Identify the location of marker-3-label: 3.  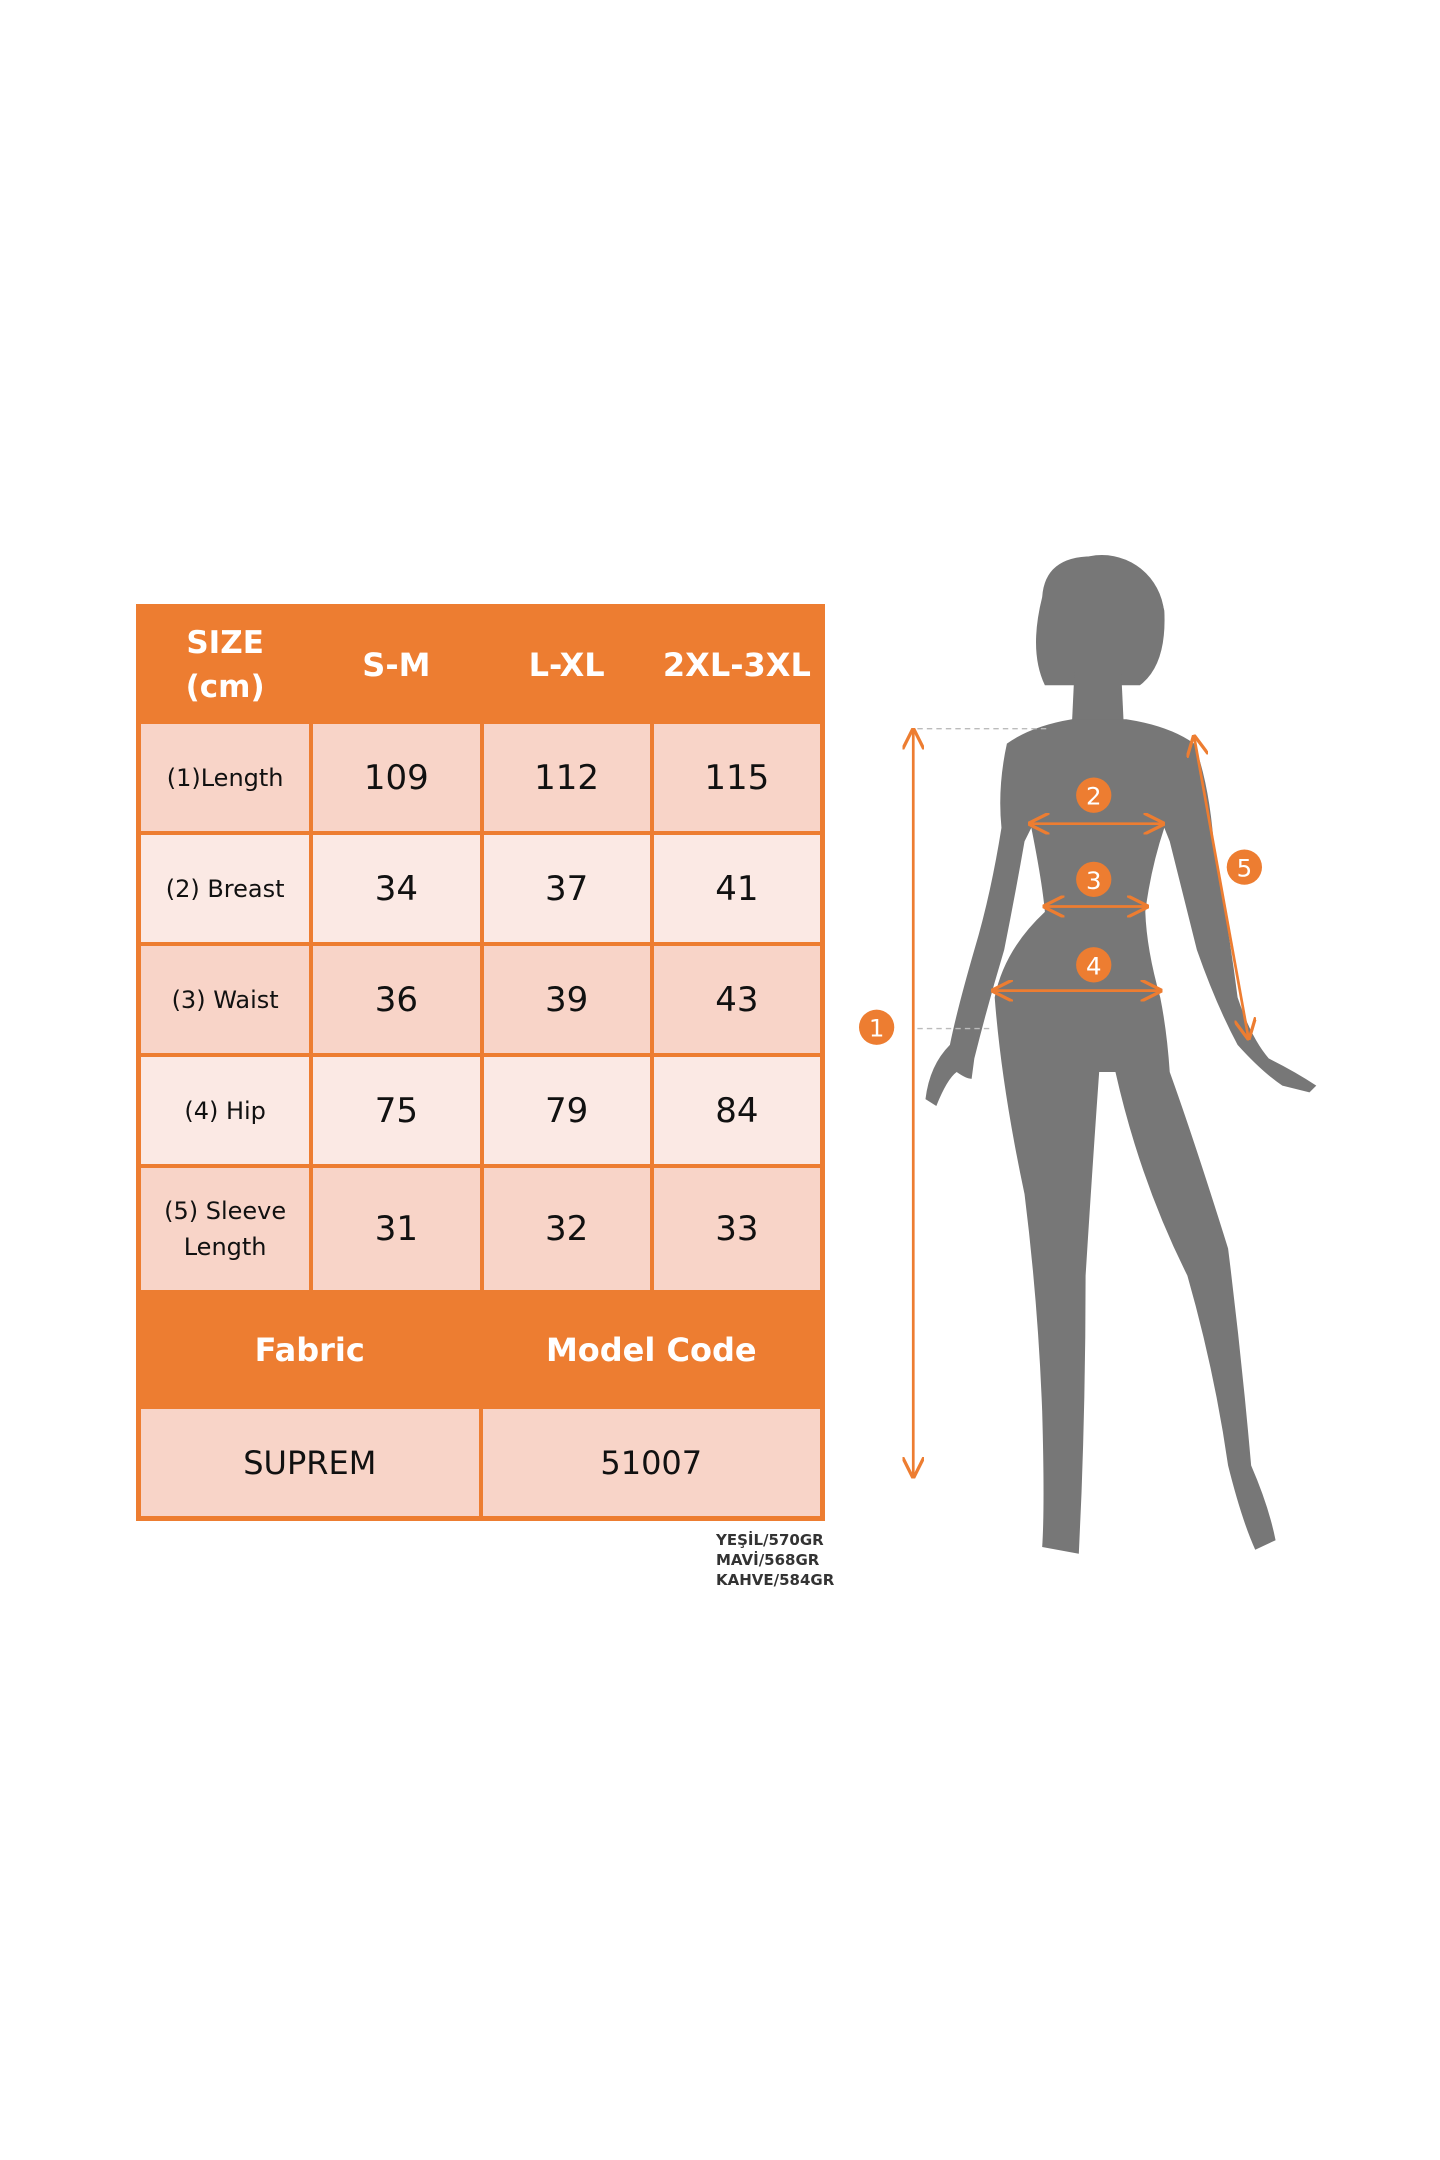
(1094, 880).